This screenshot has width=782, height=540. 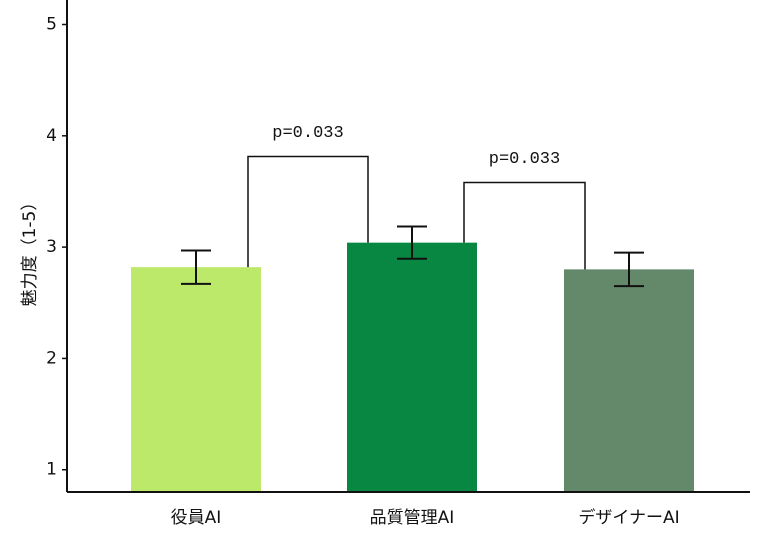 I want to click on y-axis-label: 魅力度（1-5）, so click(x=30, y=250).